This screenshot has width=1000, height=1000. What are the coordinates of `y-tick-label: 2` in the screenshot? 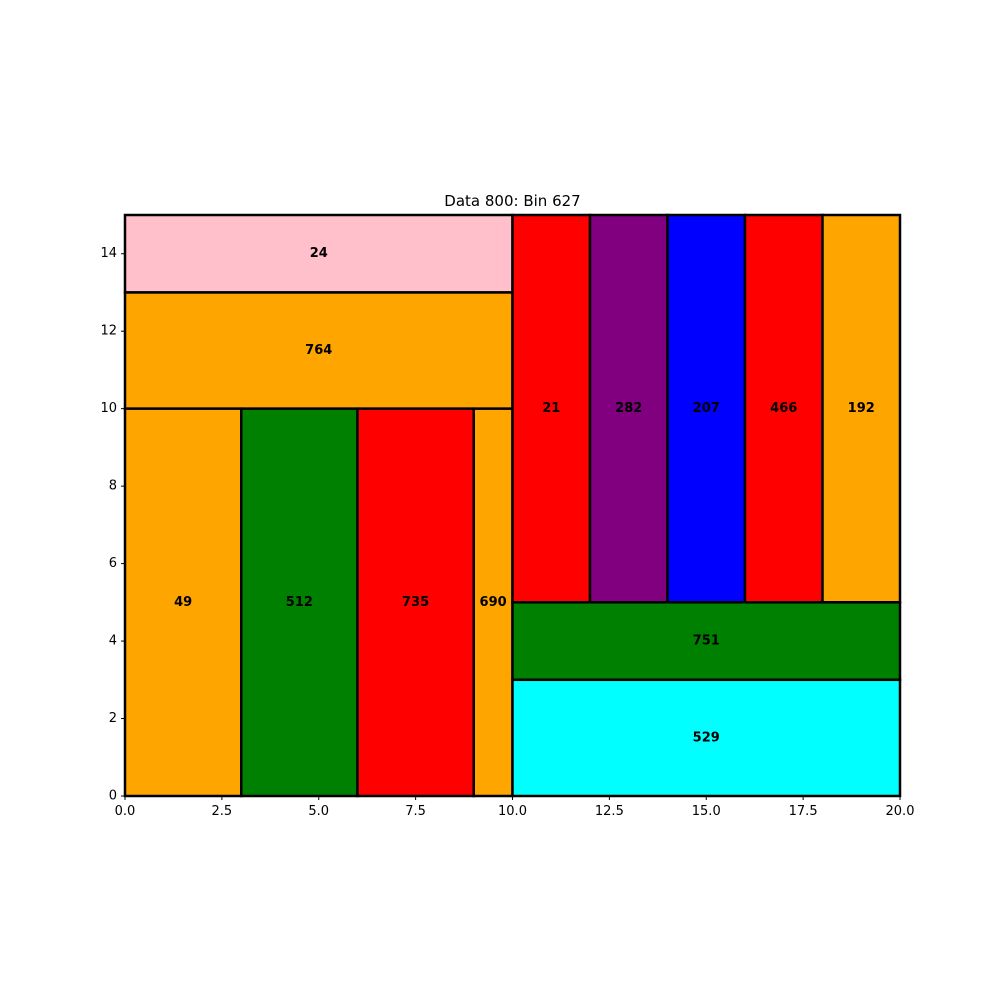 It's located at (113, 718).